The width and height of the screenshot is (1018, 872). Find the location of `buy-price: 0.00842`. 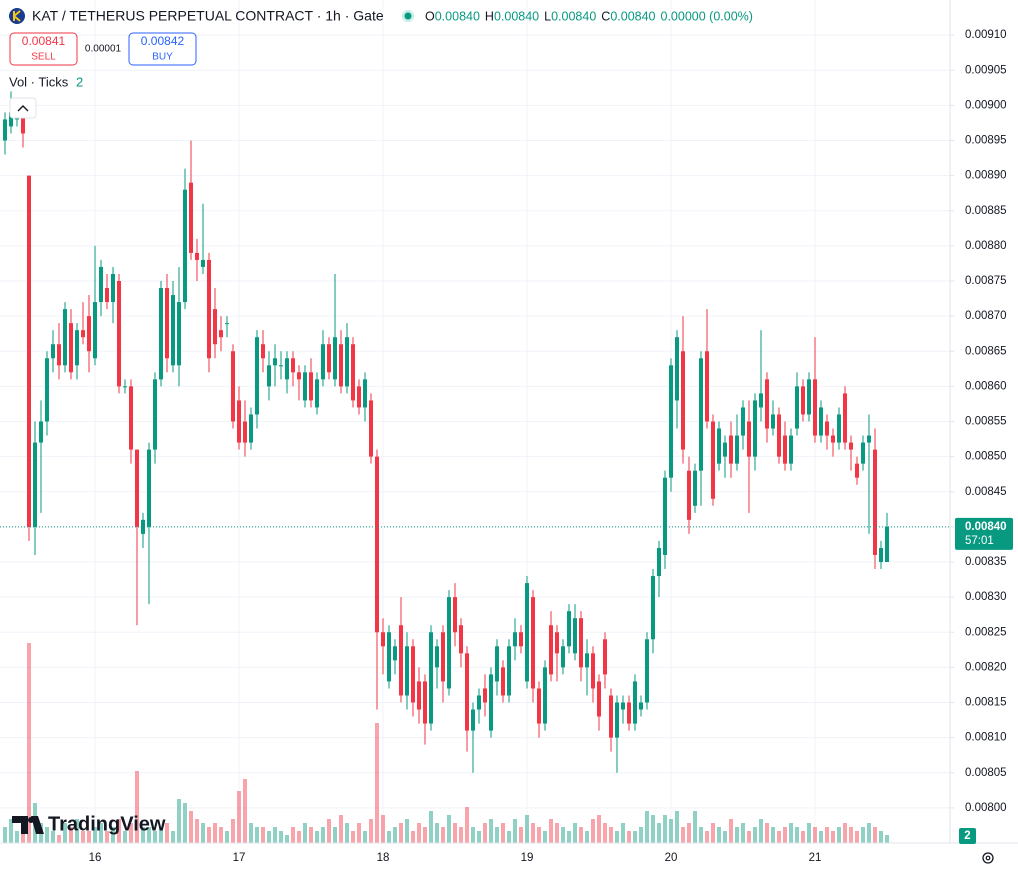

buy-price: 0.00842 is located at coordinates (163, 41).